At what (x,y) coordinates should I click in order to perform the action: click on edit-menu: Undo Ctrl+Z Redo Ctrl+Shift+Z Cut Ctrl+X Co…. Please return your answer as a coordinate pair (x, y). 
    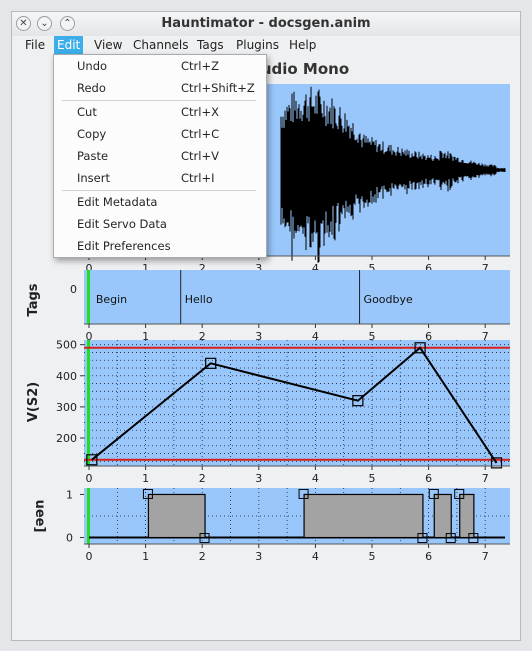
    Looking at the image, I should click on (160, 156).